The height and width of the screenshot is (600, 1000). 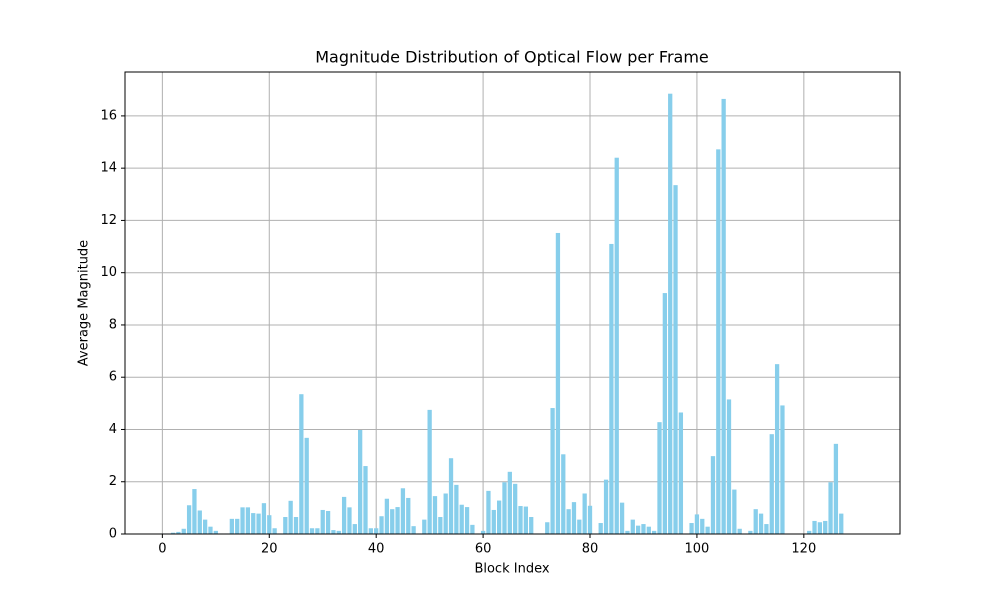 I want to click on y-tick-label: 4, so click(x=113, y=429).